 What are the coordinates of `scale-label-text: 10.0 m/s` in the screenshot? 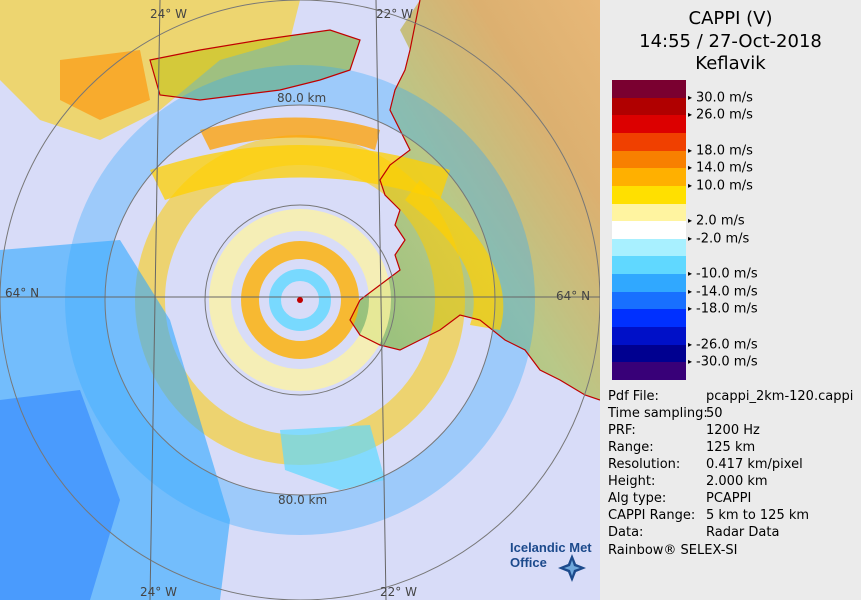 It's located at (724, 186).